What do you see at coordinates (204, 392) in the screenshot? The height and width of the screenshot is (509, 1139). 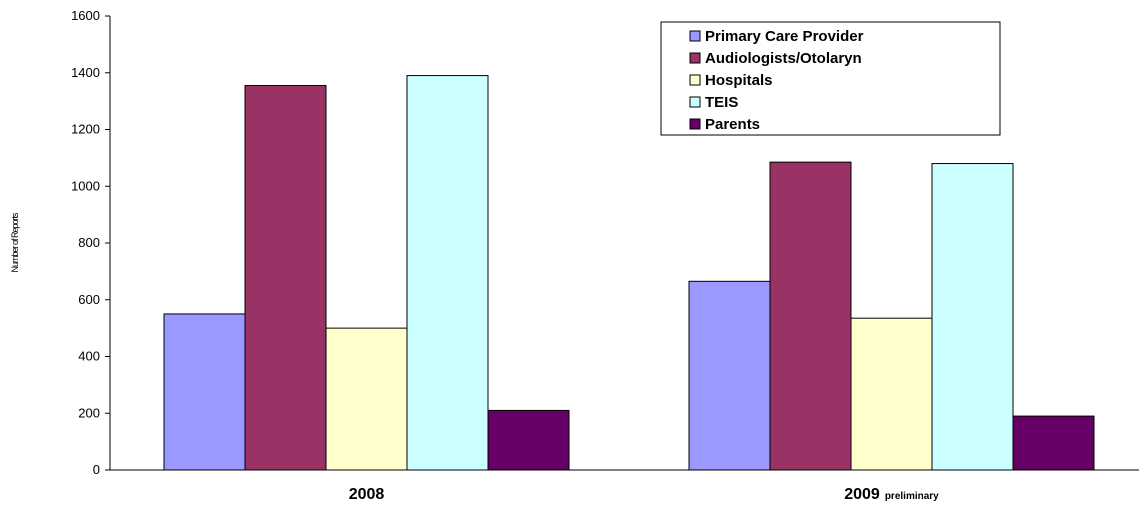 I see `bar-primary-care-provider-2008` at bounding box center [204, 392].